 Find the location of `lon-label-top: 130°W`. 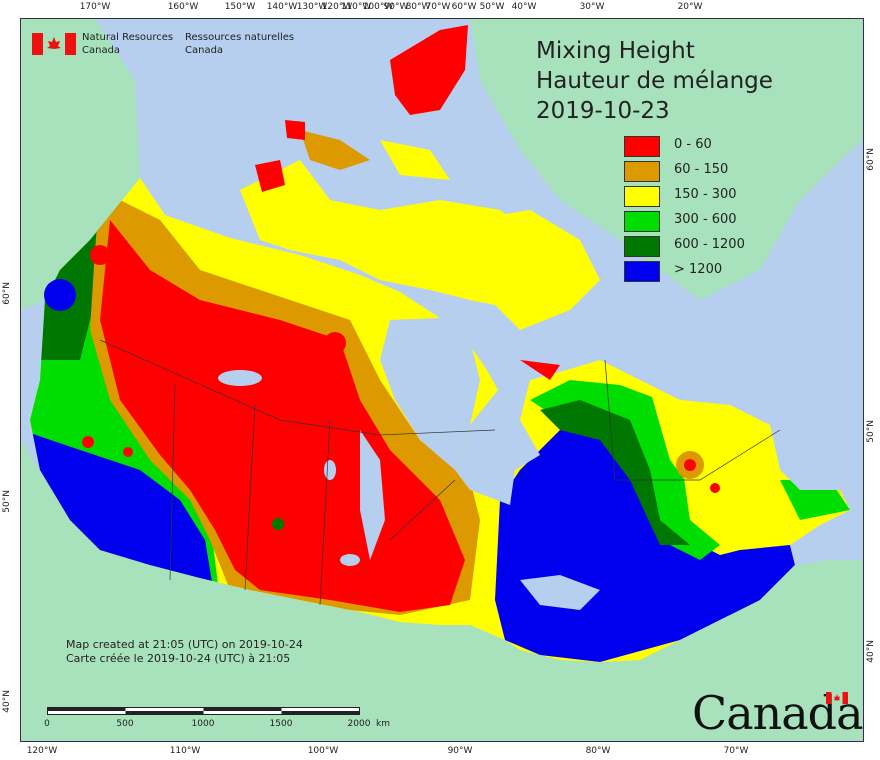

lon-label-top: 130°W is located at coordinates (312, 7).